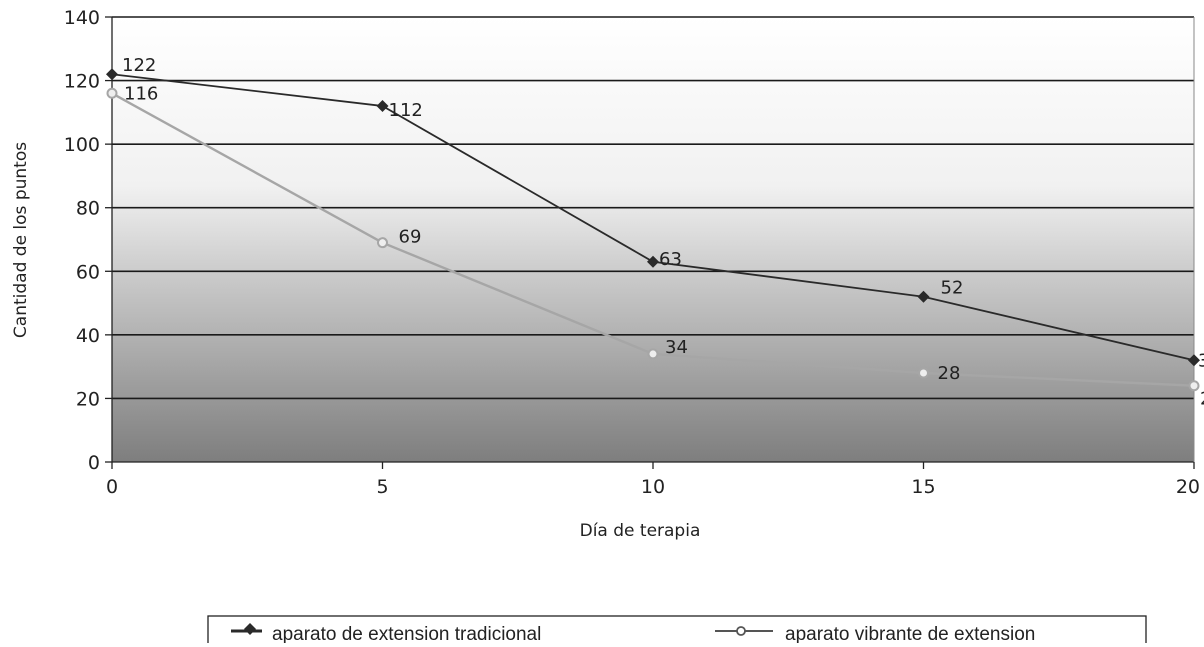  I want to click on data-label: 112, so click(406, 110).